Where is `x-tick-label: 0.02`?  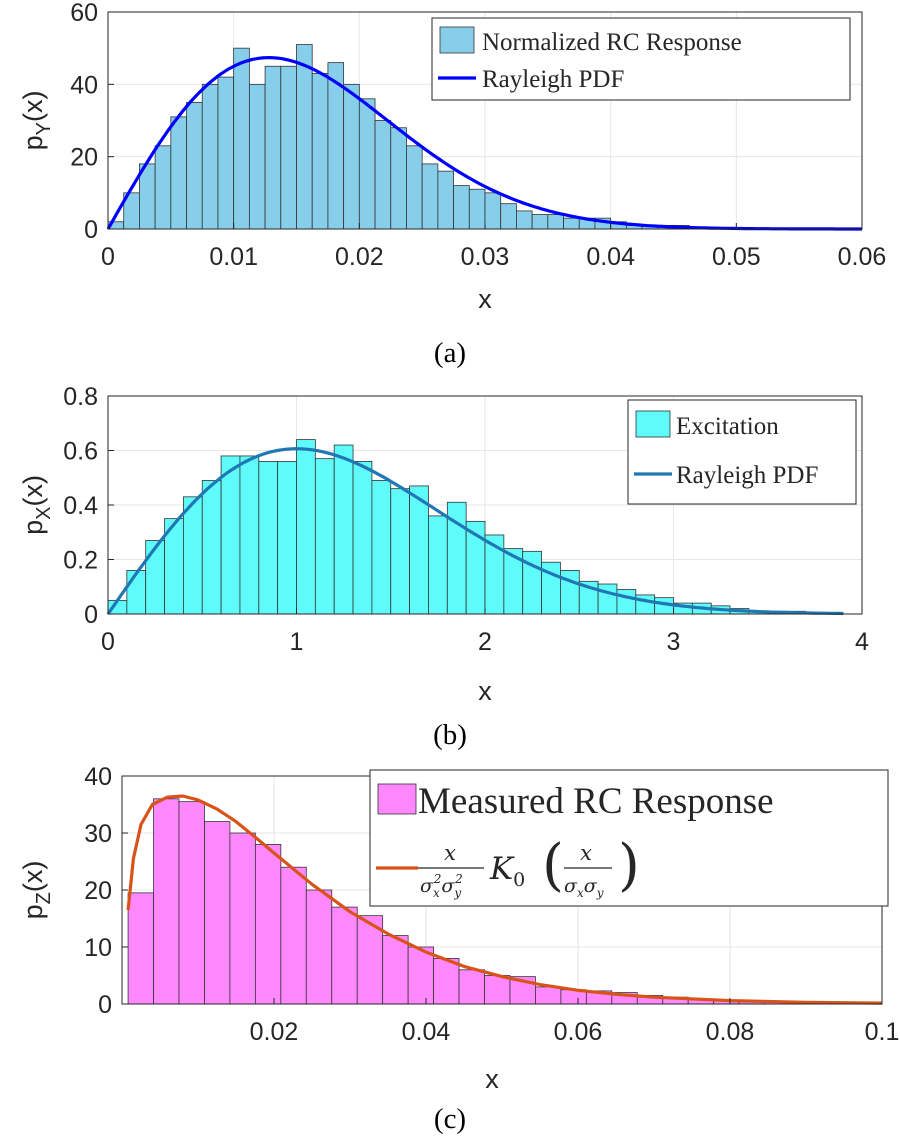
x-tick-label: 0.02 is located at coordinates (274, 1032).